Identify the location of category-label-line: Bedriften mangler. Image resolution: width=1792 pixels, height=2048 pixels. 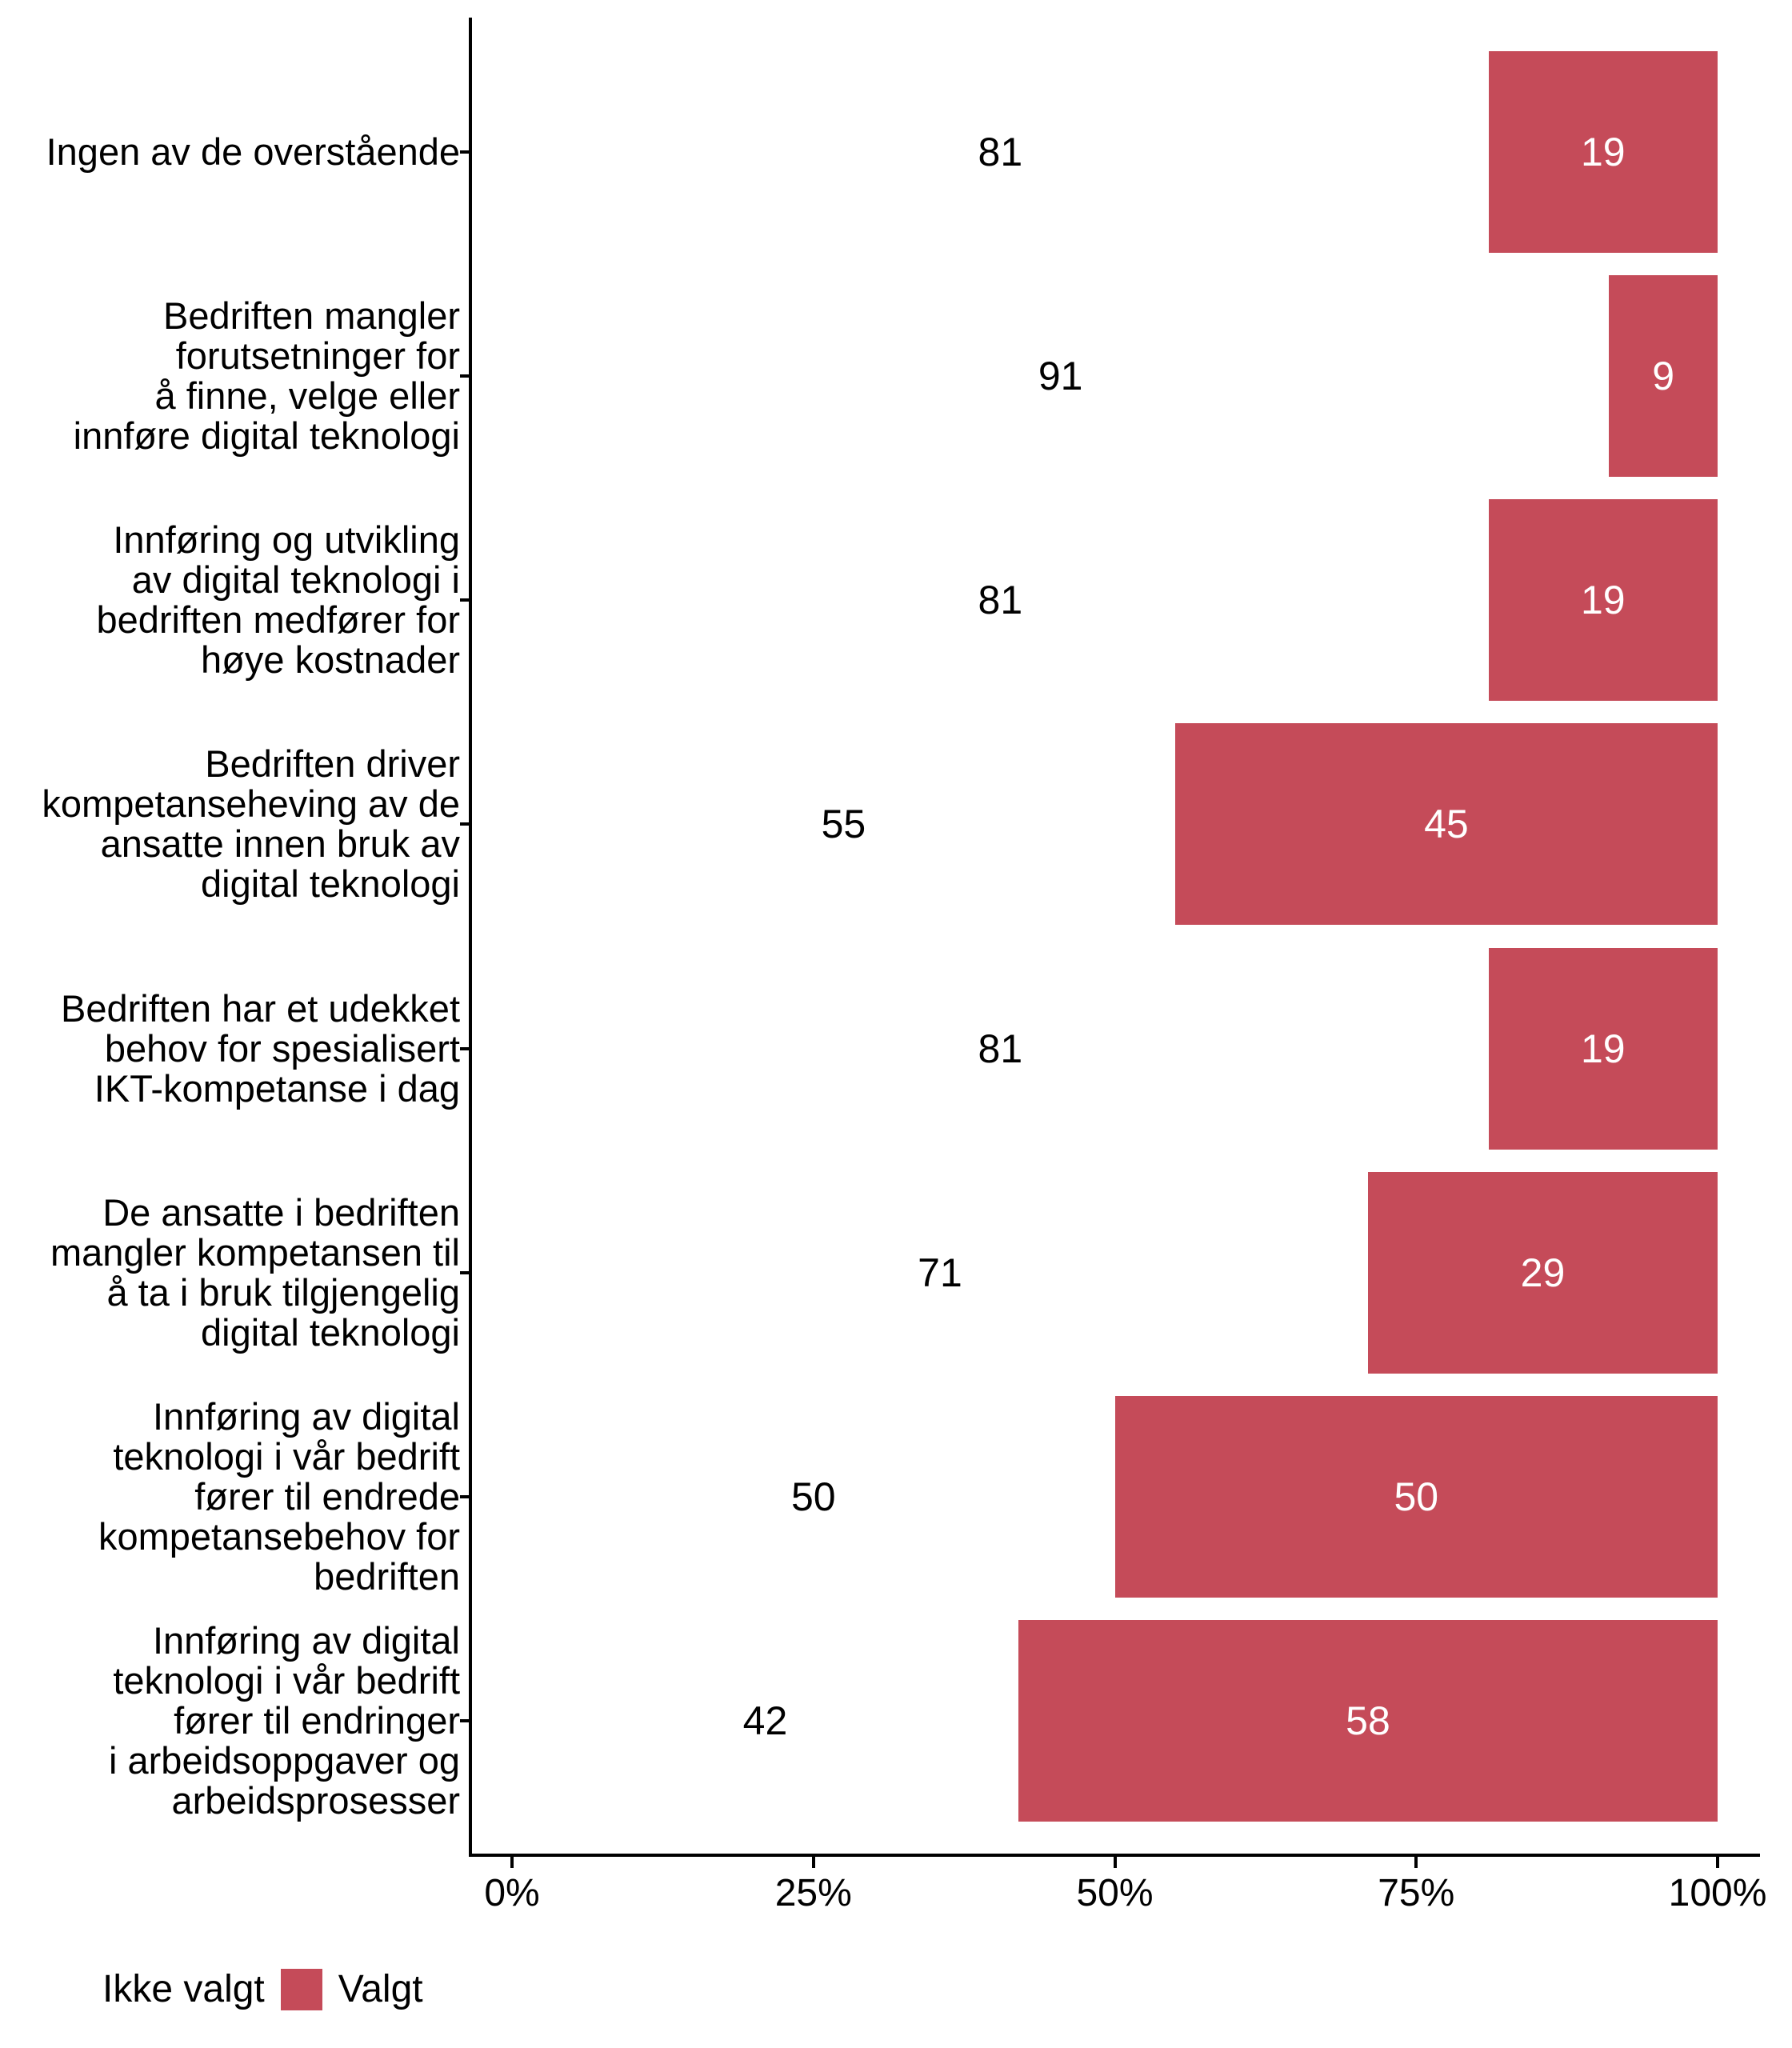
(311, 316).